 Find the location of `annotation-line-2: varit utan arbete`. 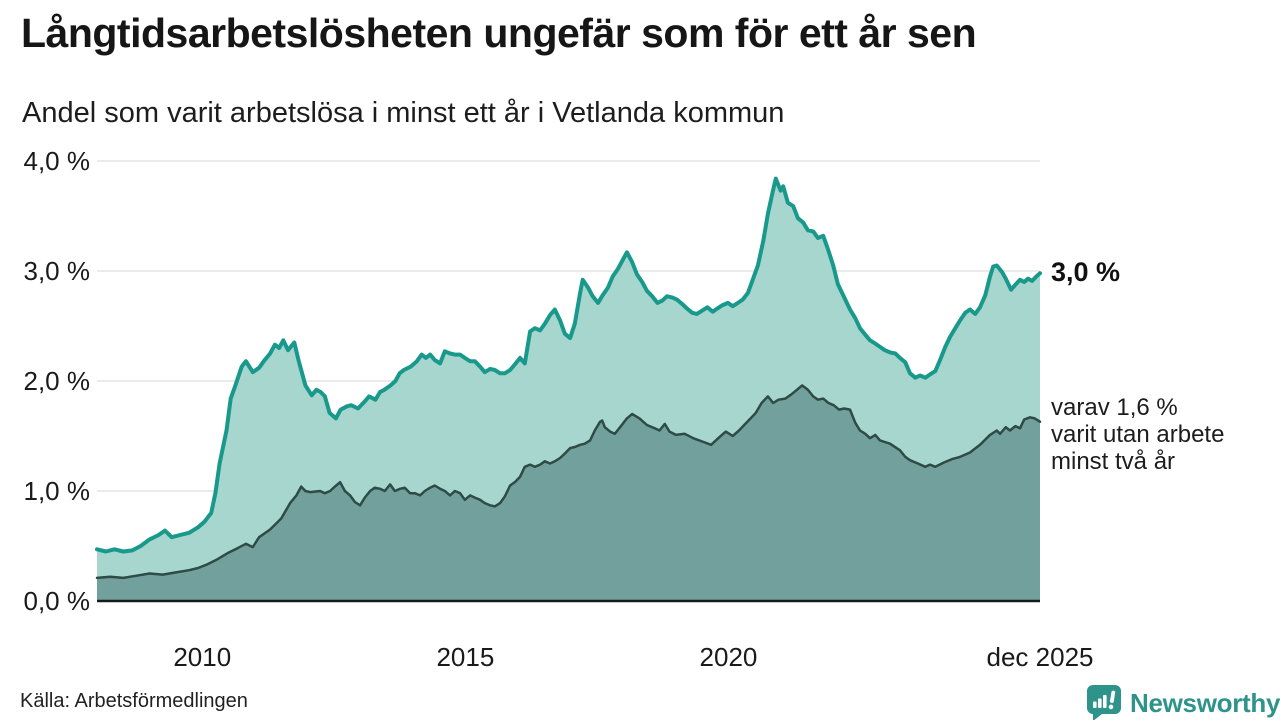

annotation-line-2: varit utan arbete is located at coordinates (1138, 434).